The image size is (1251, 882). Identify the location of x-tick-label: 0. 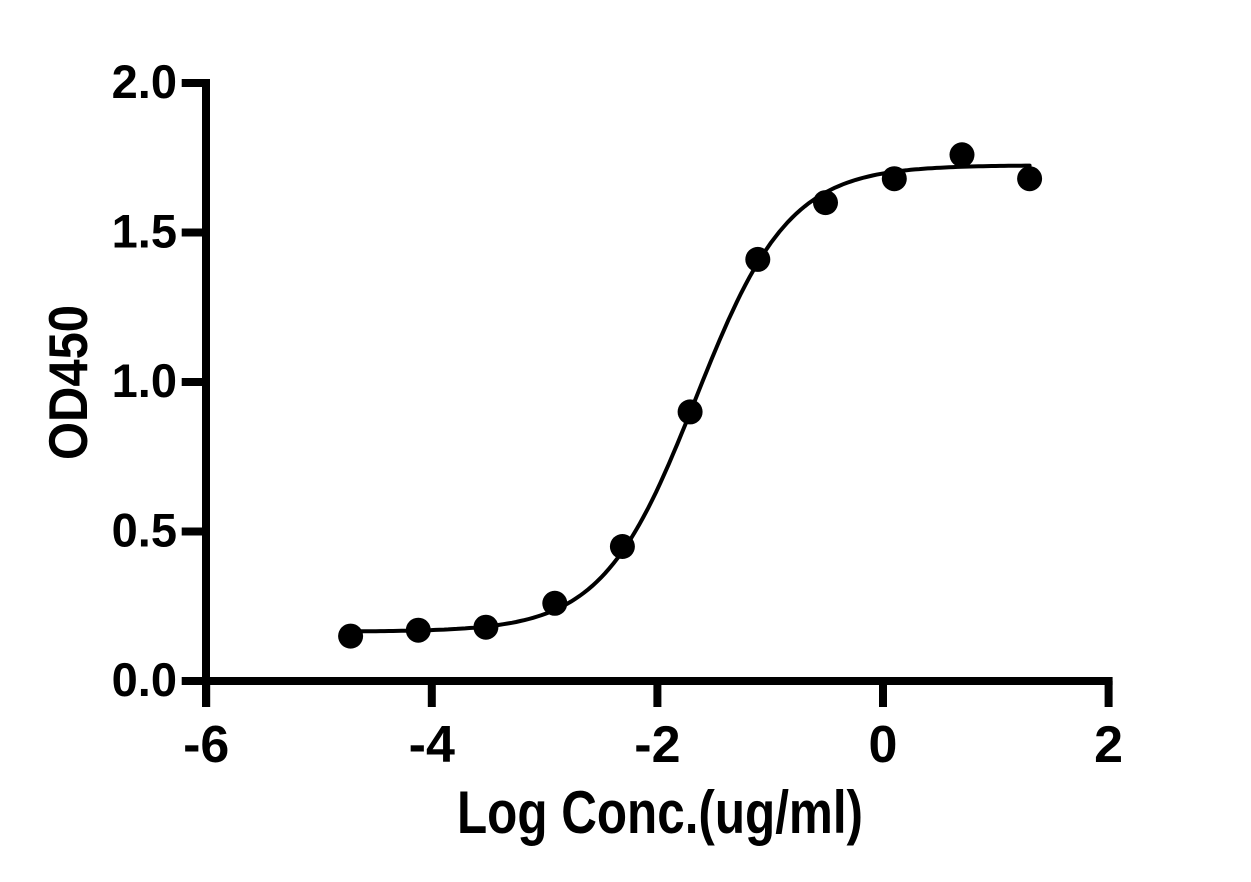
(883, 745).